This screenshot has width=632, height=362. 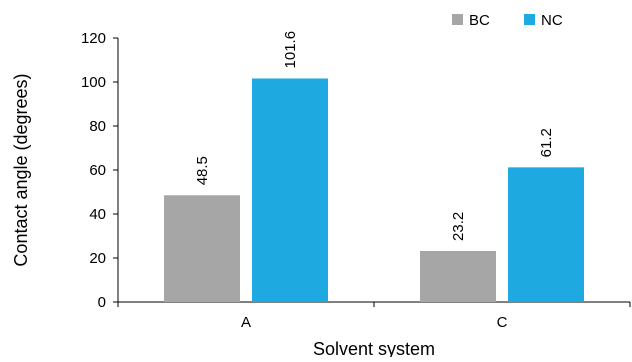 What do you see at coordinates (202, 170) in the screenshot?
I see `data-label: 48.5` at bounding box center [202, 170].